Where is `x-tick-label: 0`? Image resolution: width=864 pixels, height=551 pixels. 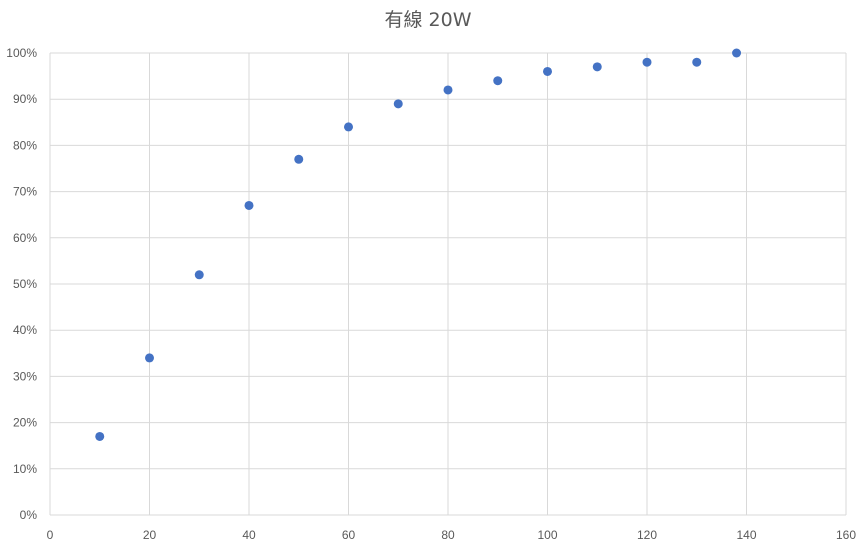
x-tick-label: 0 is located at coordinates (50, 535).